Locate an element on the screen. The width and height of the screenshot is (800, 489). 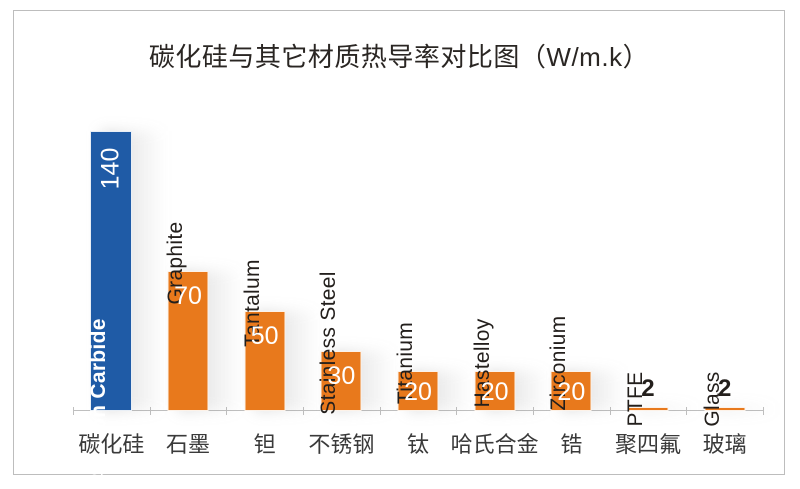
category-label: 钽 is located at coordinates (264, 444).